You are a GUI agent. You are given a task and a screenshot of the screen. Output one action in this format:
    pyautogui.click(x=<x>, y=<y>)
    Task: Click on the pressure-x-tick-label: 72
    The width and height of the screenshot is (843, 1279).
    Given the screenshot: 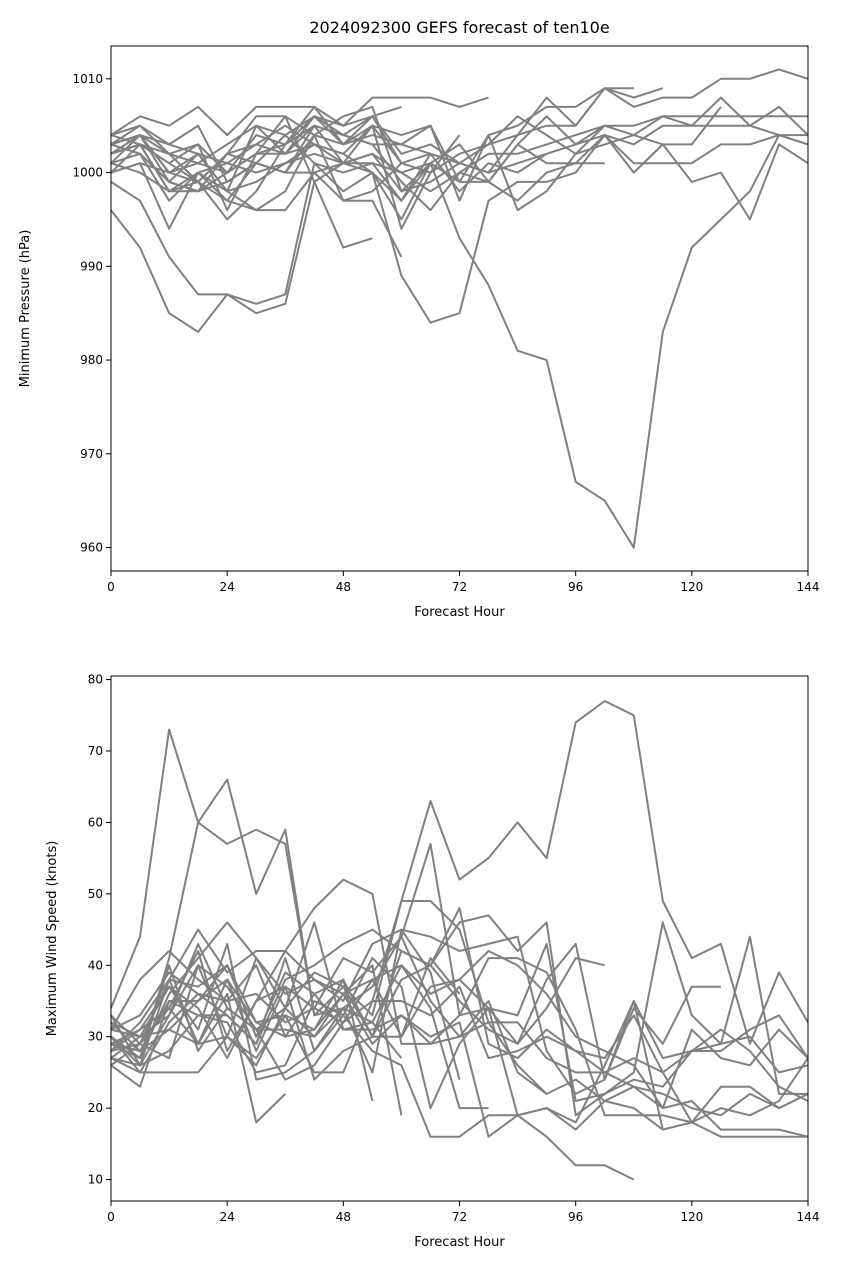 What is the action you would take?
    pyautogui.click(x=459, y=587)
    